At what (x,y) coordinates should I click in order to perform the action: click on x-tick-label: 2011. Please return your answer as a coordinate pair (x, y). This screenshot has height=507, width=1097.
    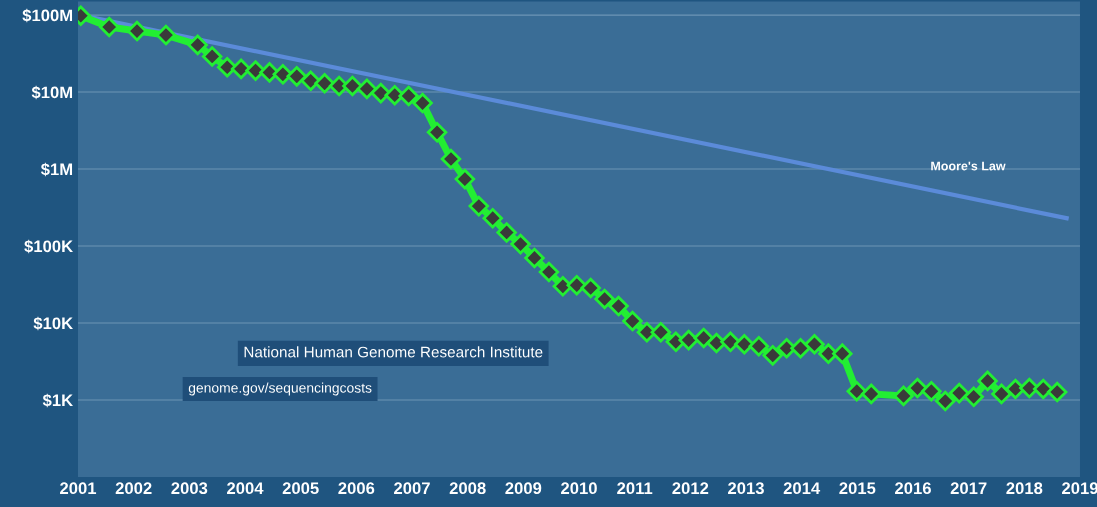
    Looking at the image, I should click on (635, 488).